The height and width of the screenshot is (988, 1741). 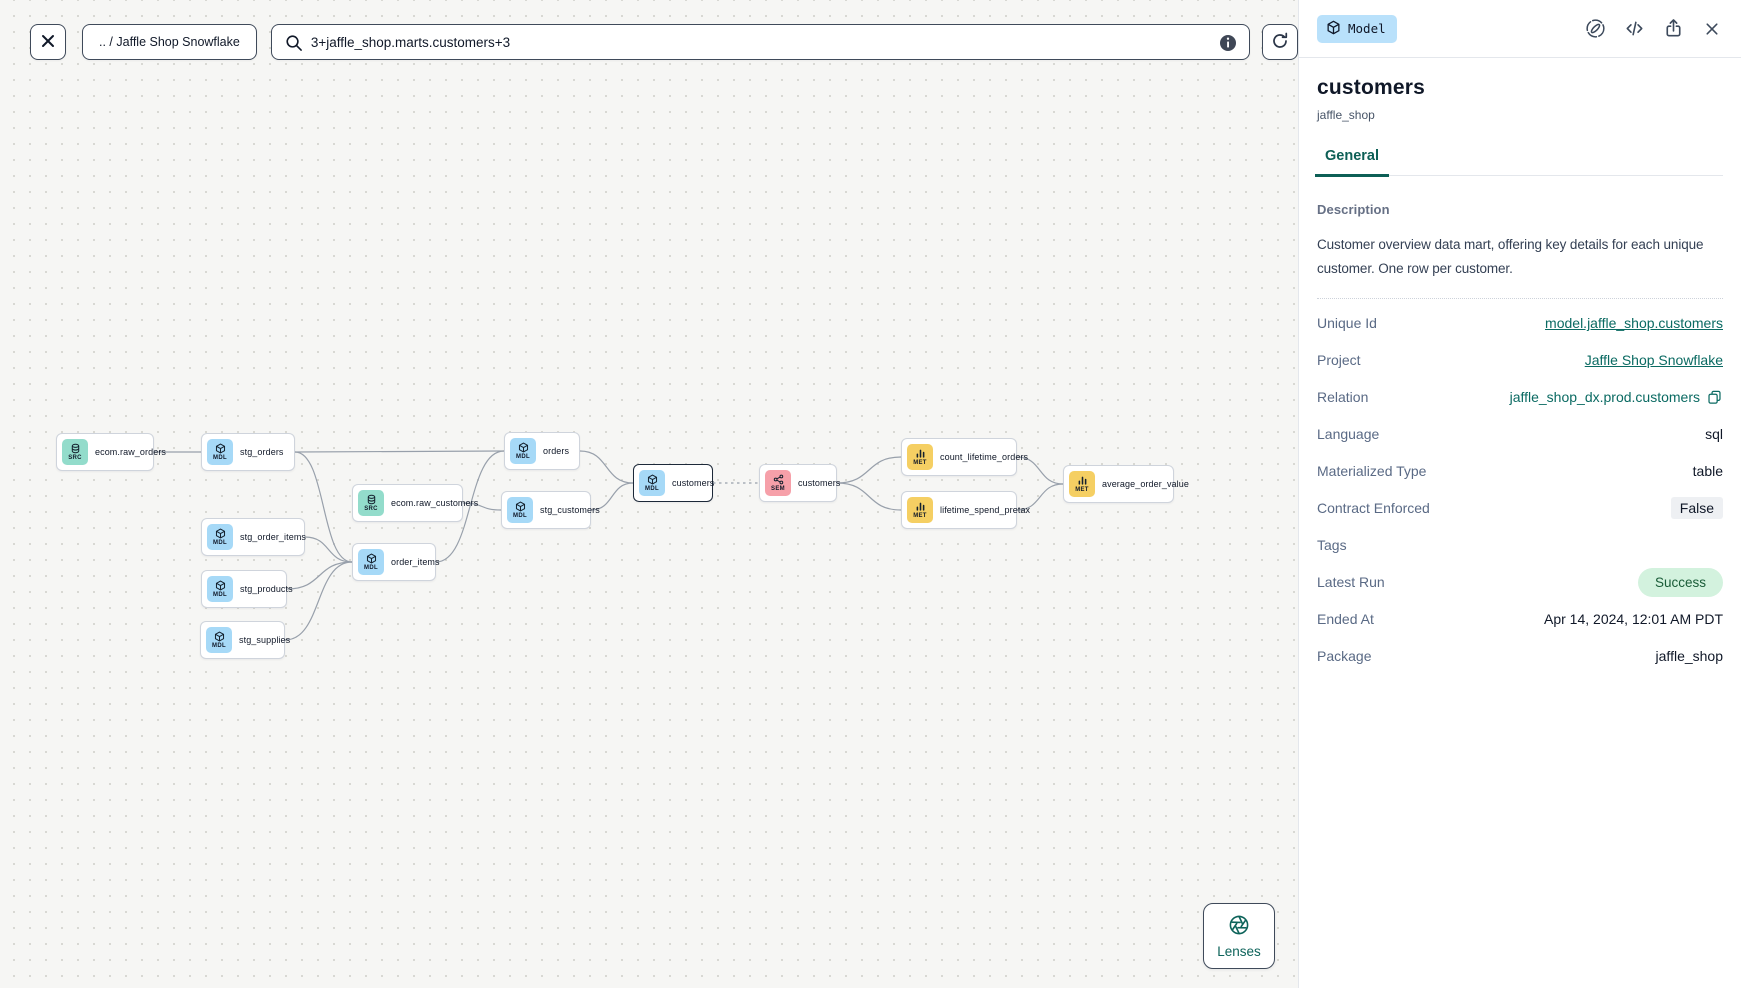 What do you see at coordinates (1352, 162) in the screenshot?
I see `tab-general: General` at bounding box center [1352, 162].